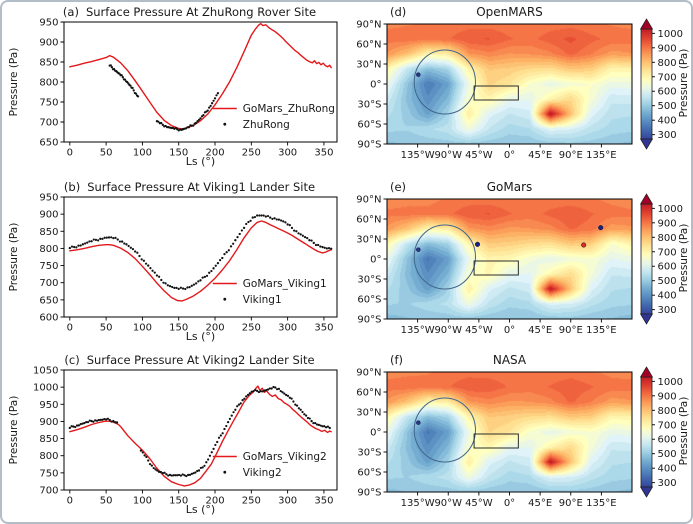 The width and height of the screenshot is (693, 524). What do you see at coordinates (509, 187) in the screenshot?
I see `panel-e-title: GoMars` at bounding box center [509, 187].